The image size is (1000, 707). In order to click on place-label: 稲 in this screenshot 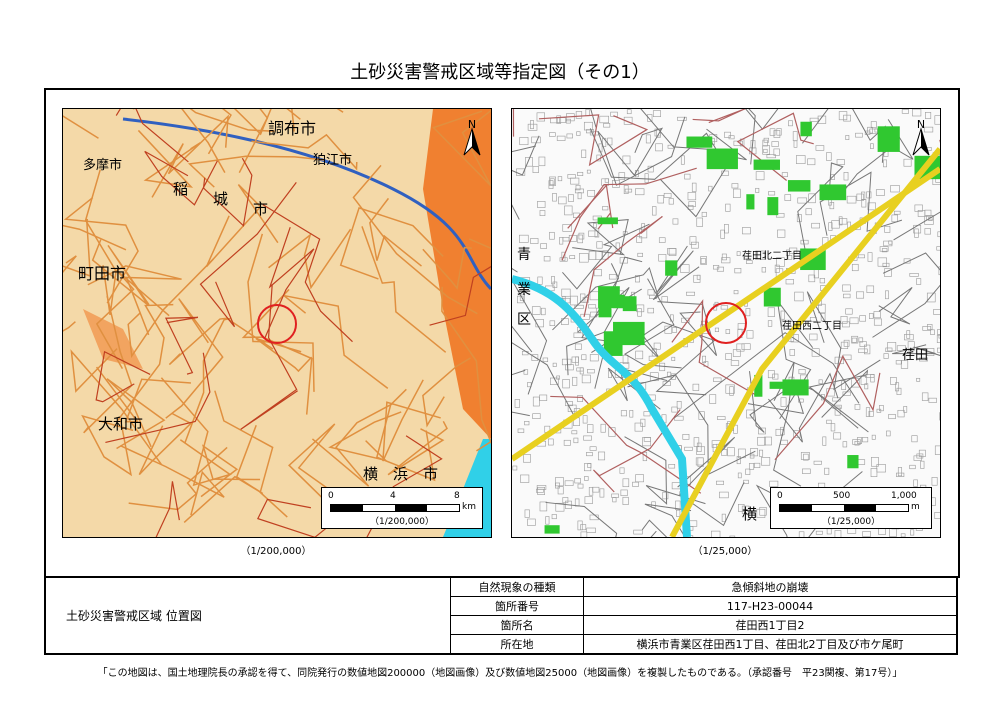, I will do `click(180, 189)`.